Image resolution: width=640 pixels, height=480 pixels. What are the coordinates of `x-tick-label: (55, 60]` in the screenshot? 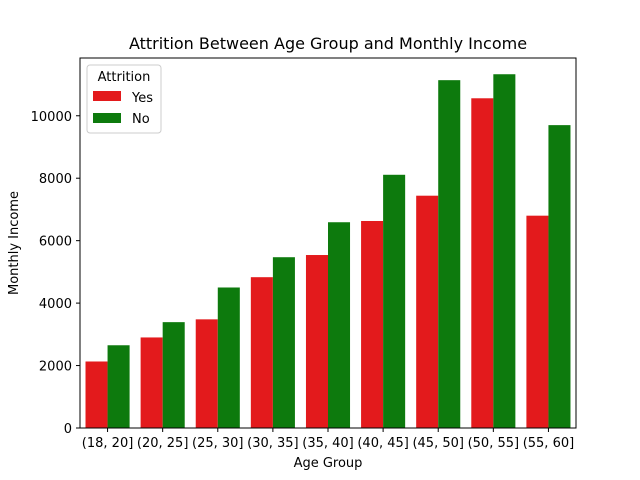 It's located at (549, 443).